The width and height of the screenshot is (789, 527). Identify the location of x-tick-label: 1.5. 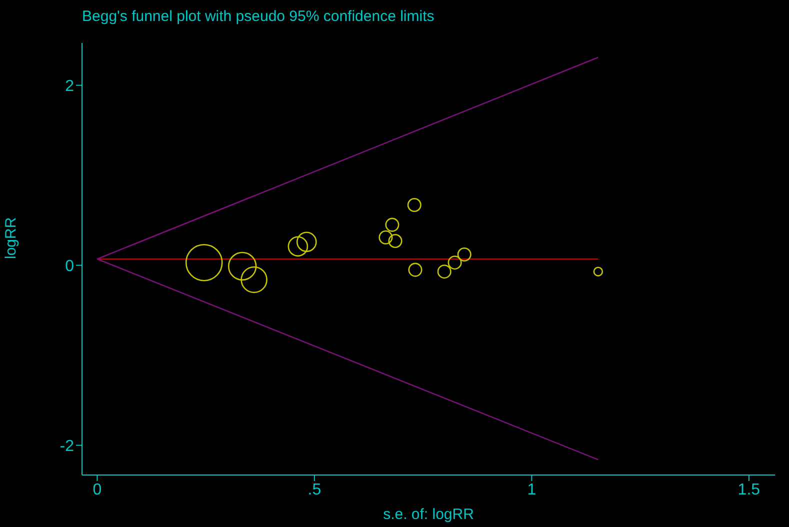
(749, 489).